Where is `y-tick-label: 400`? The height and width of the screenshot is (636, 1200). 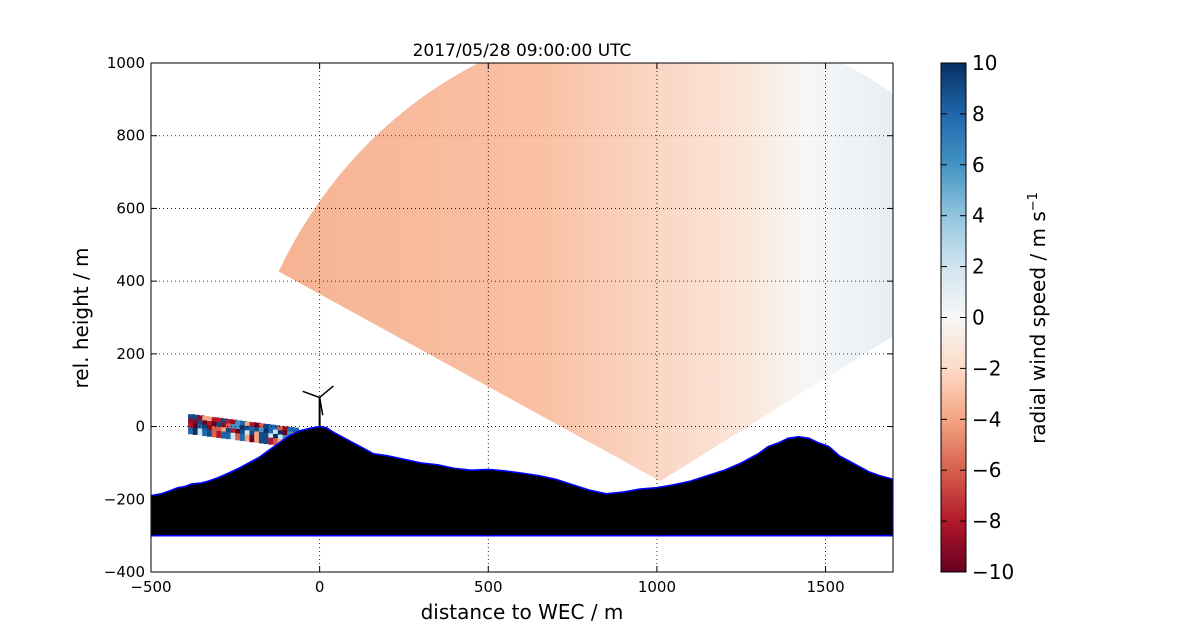
y-tick-label: 400 is located at coordinates (130, 281).